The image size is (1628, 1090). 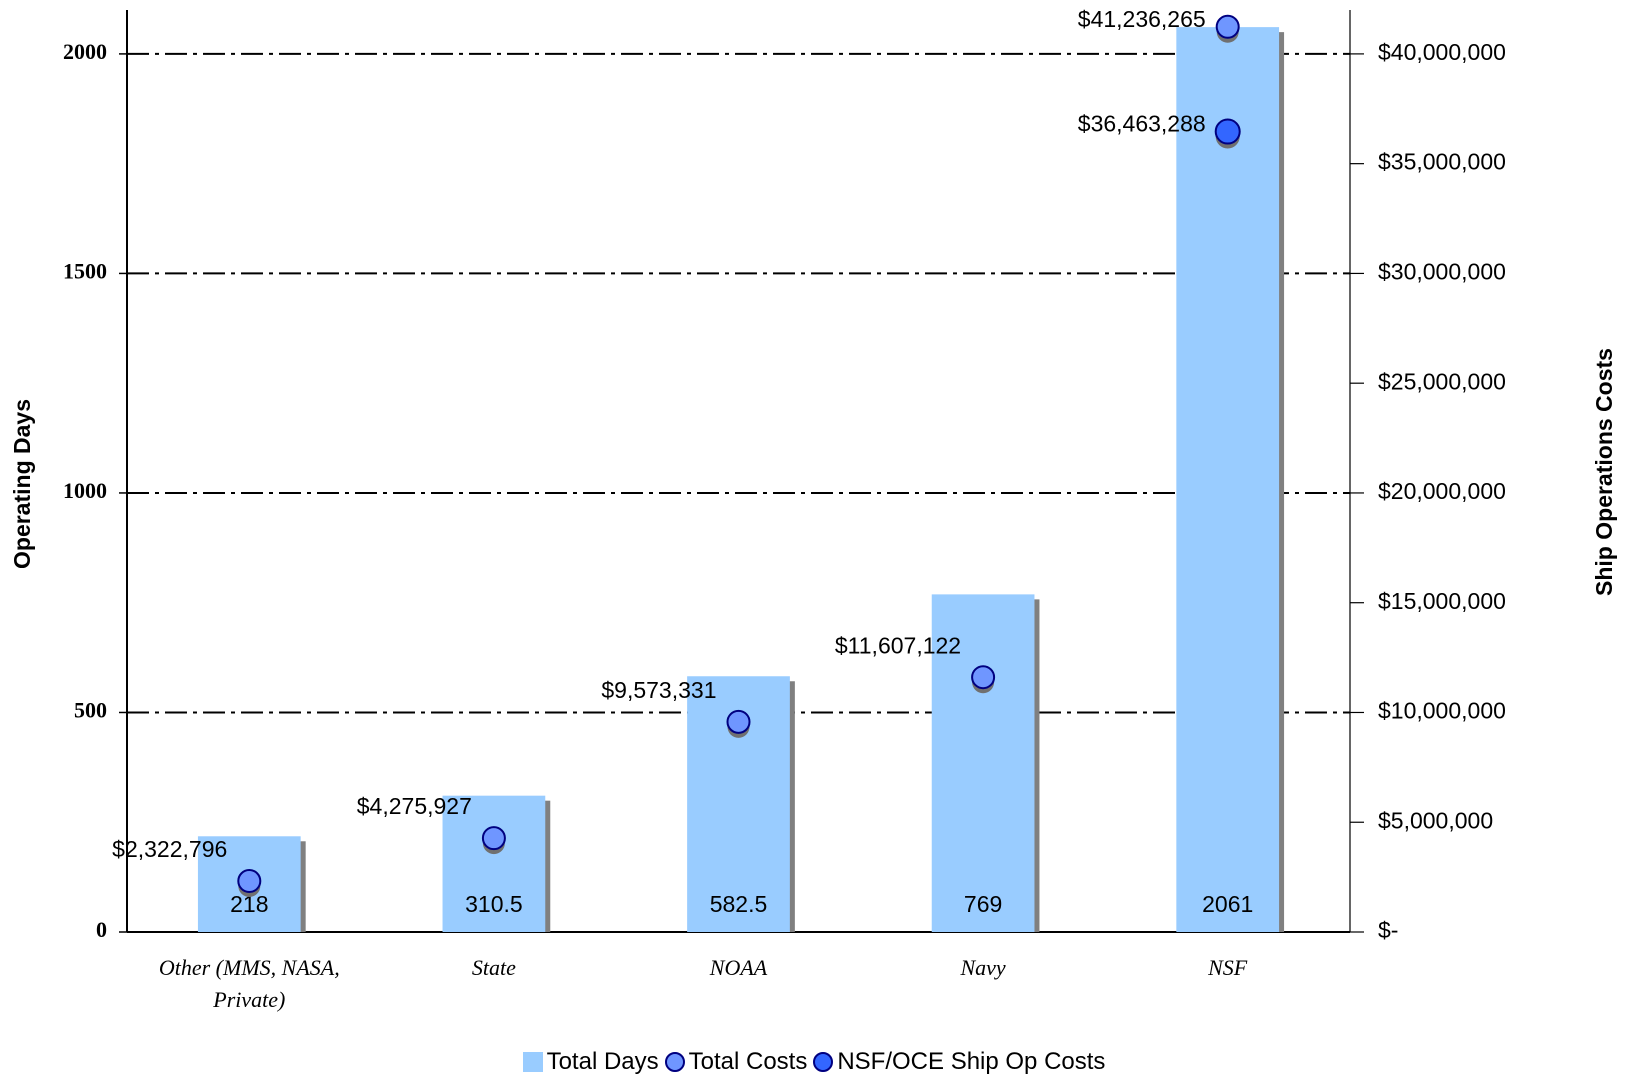 What do you see at coordinates (1388, 930) in the screenshot?
I see `y2-tick-label: $-` at bounding box center [1388, 930].